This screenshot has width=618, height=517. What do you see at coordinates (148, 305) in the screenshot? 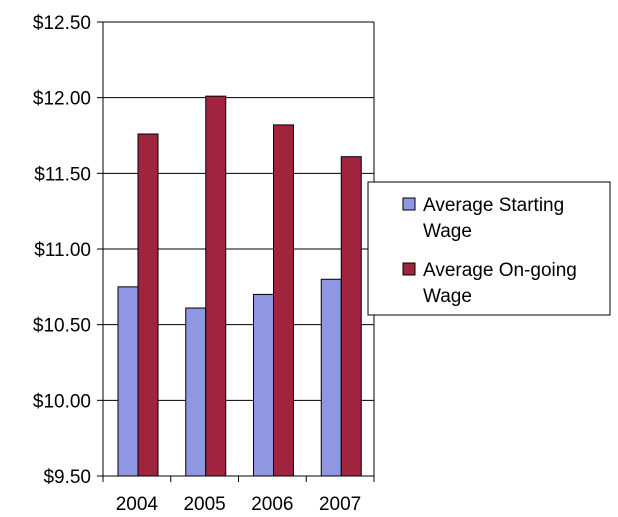
I see `bar-ongoing-wage-2004` at bounding box center [148, 305].